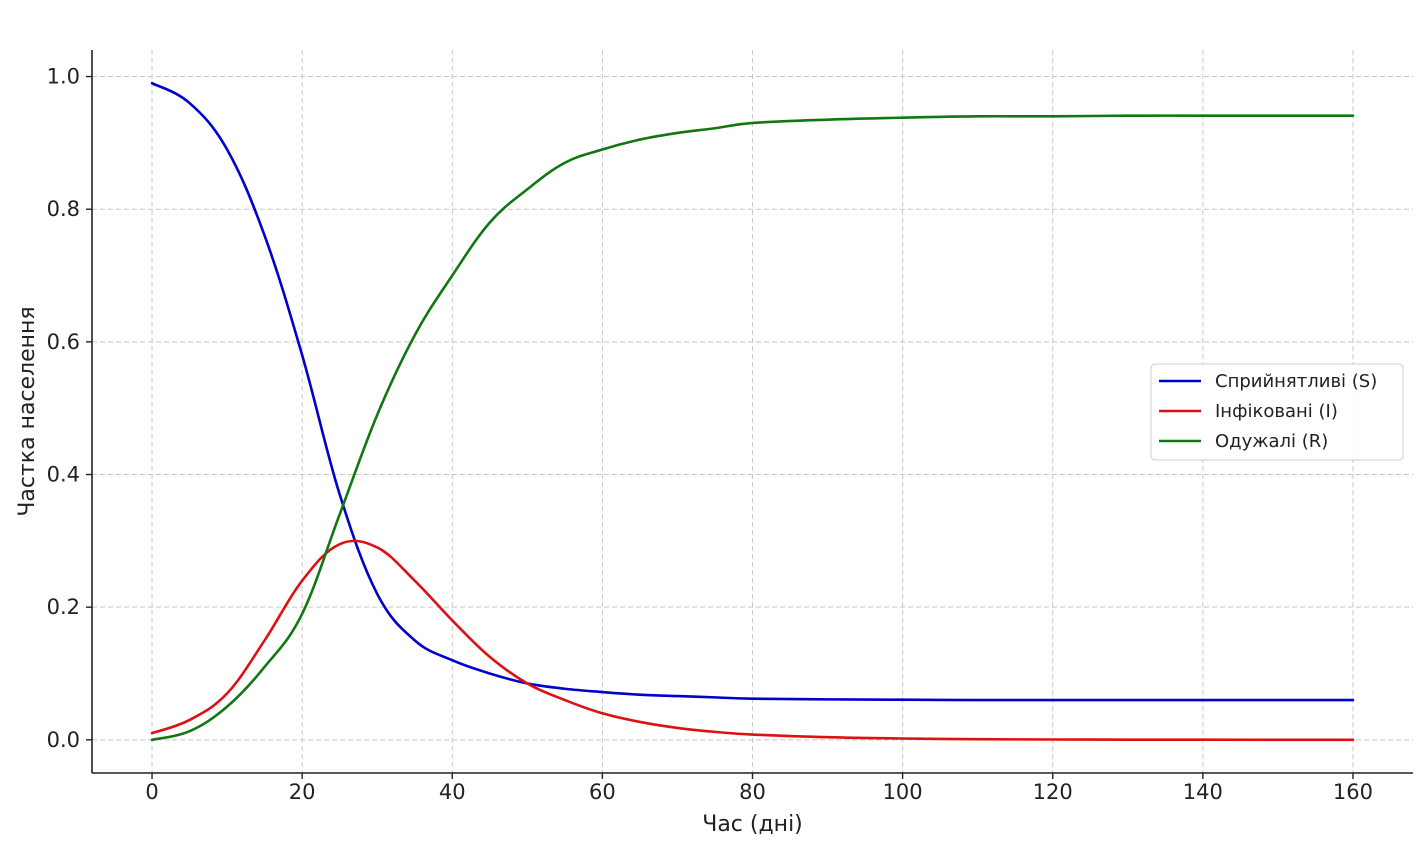 This screenshot has width=1427, height=855. I want to click on x-tick-label: 160, so click(1353, 792).